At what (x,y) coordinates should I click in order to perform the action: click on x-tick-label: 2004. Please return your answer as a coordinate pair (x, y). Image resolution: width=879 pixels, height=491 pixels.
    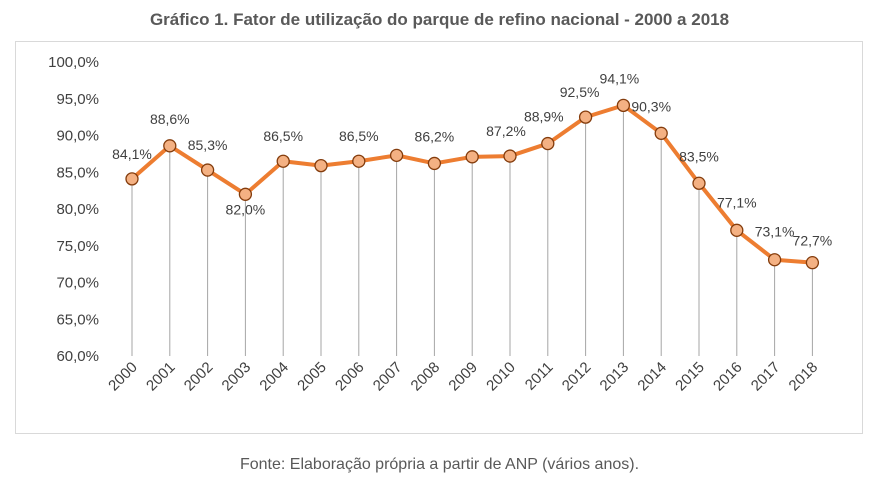
    Looking at the image, I should click on (274, 377).